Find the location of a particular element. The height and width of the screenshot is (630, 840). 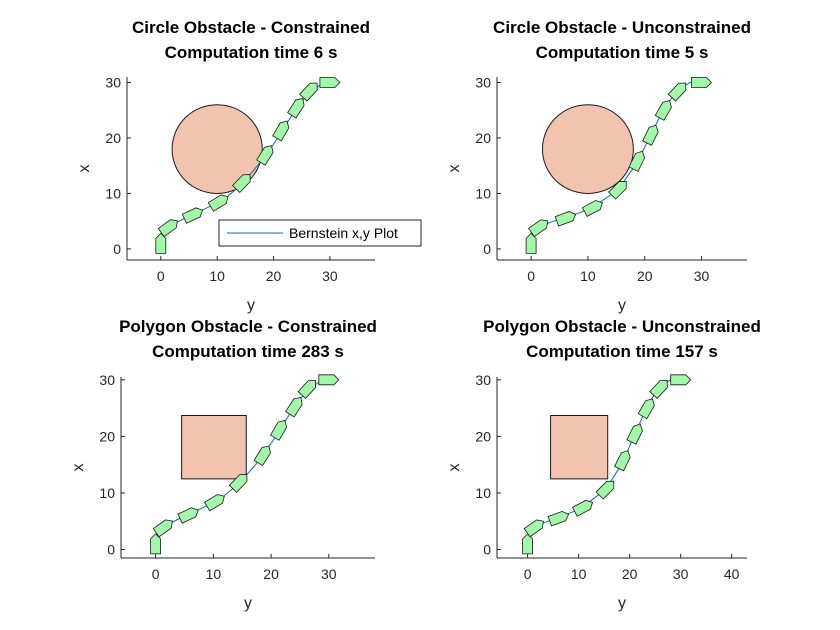

chart-title-line-1: Polygon Obstacle - Constrained is located at coordinates (248, 326).